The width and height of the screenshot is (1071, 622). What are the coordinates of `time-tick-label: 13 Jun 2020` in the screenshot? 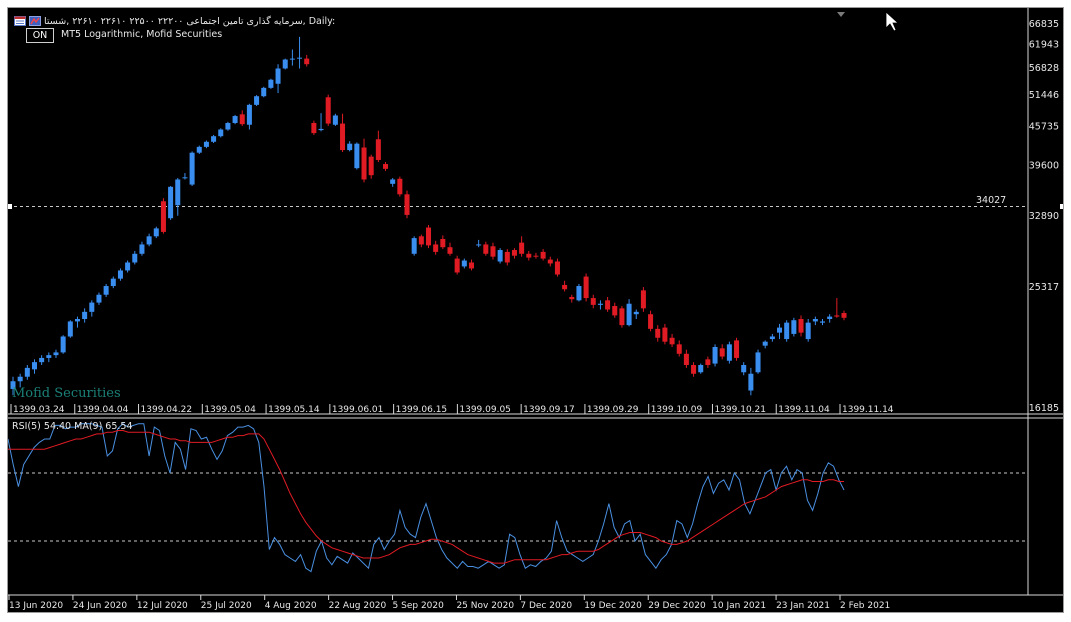 It's located at (36, 606).